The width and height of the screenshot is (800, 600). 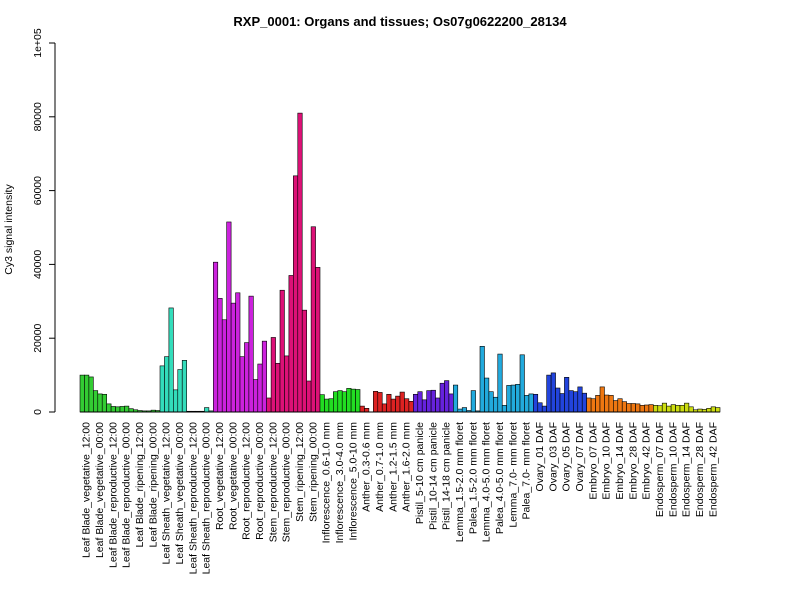 What do you see at coordinates (287, 482) in the screenshot?
I see `x-tick-label: Stem_reproductive_00:00` at bounding box center [287, 482].